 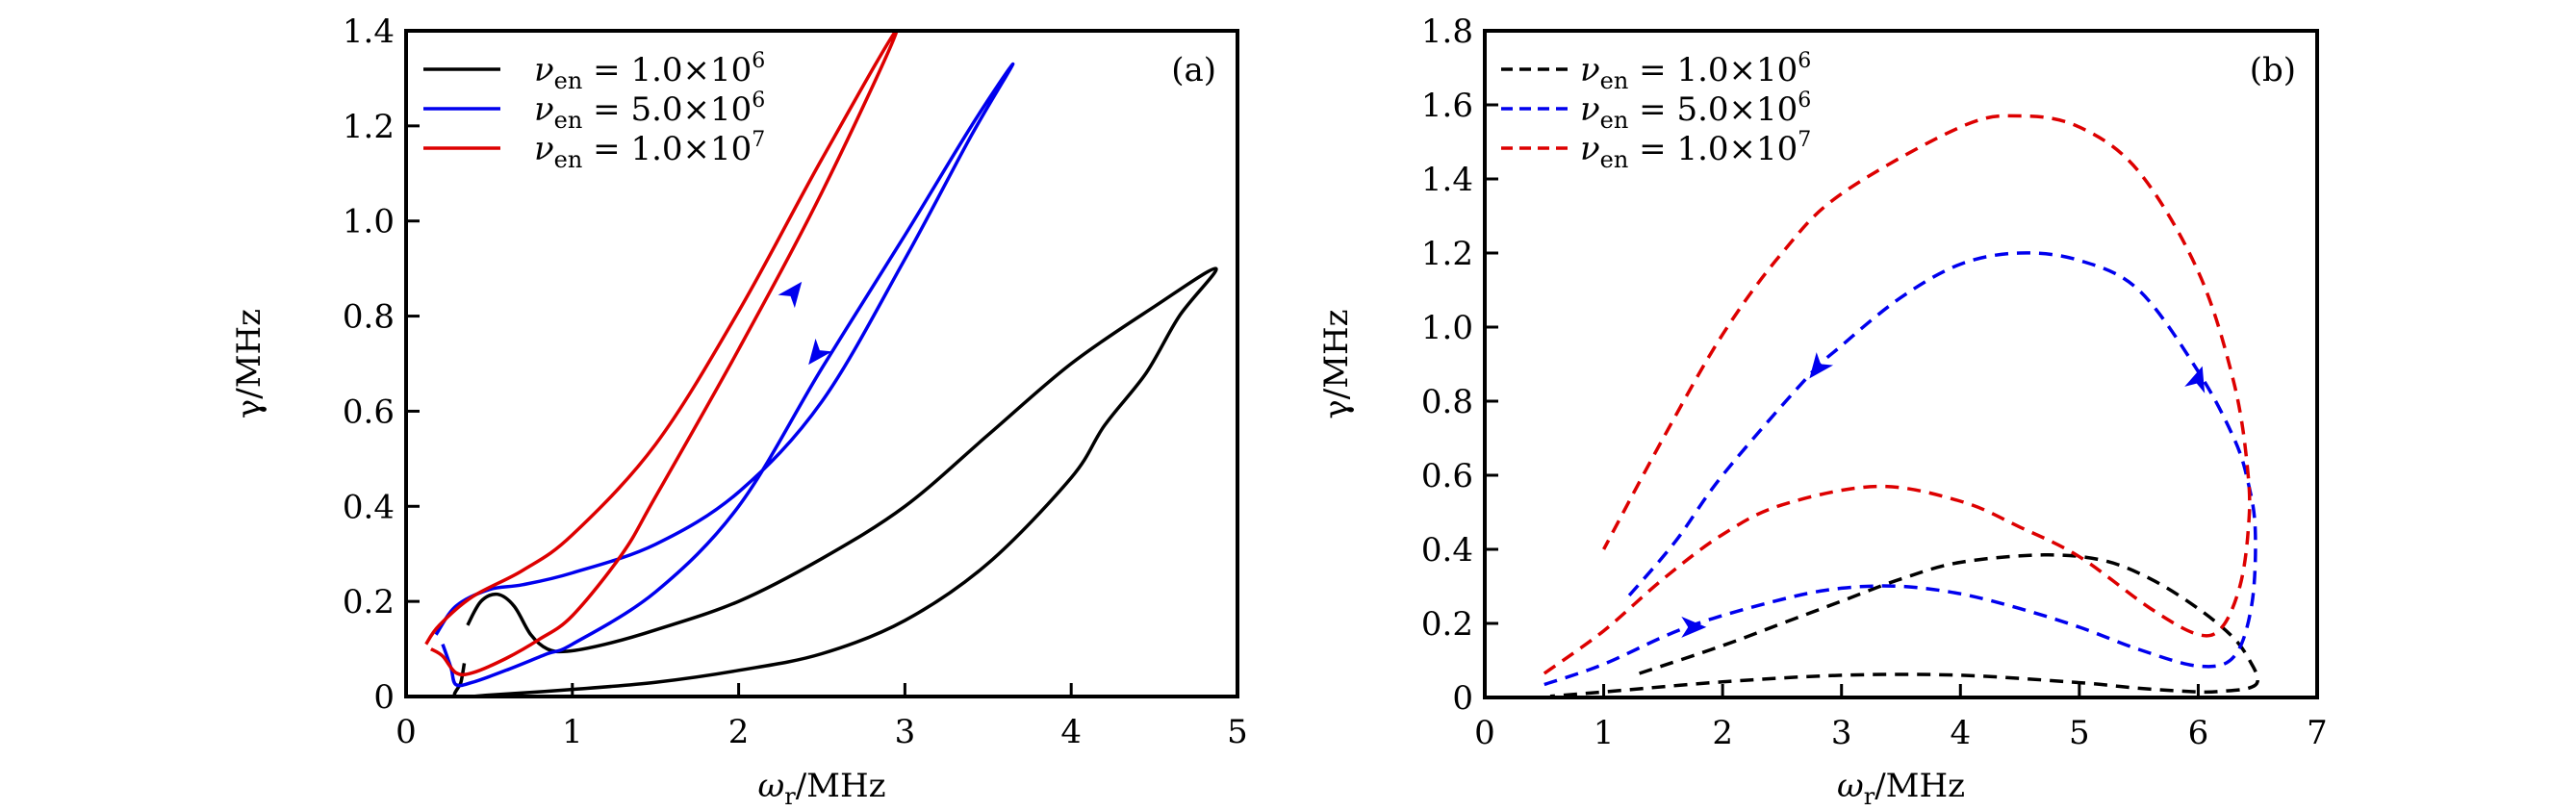 I want to click on panel-label: (a), so click(x=1193, y=70).